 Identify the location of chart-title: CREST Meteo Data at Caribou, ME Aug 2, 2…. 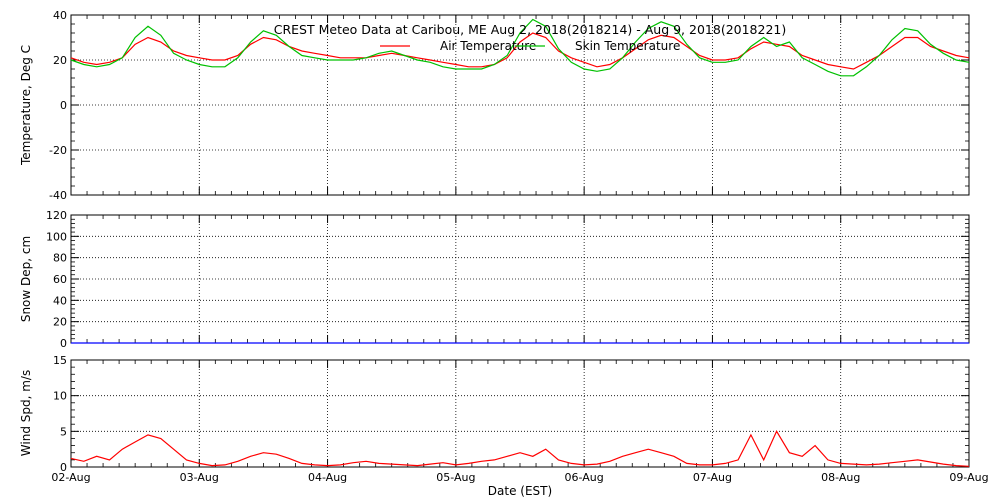
(530, 29).